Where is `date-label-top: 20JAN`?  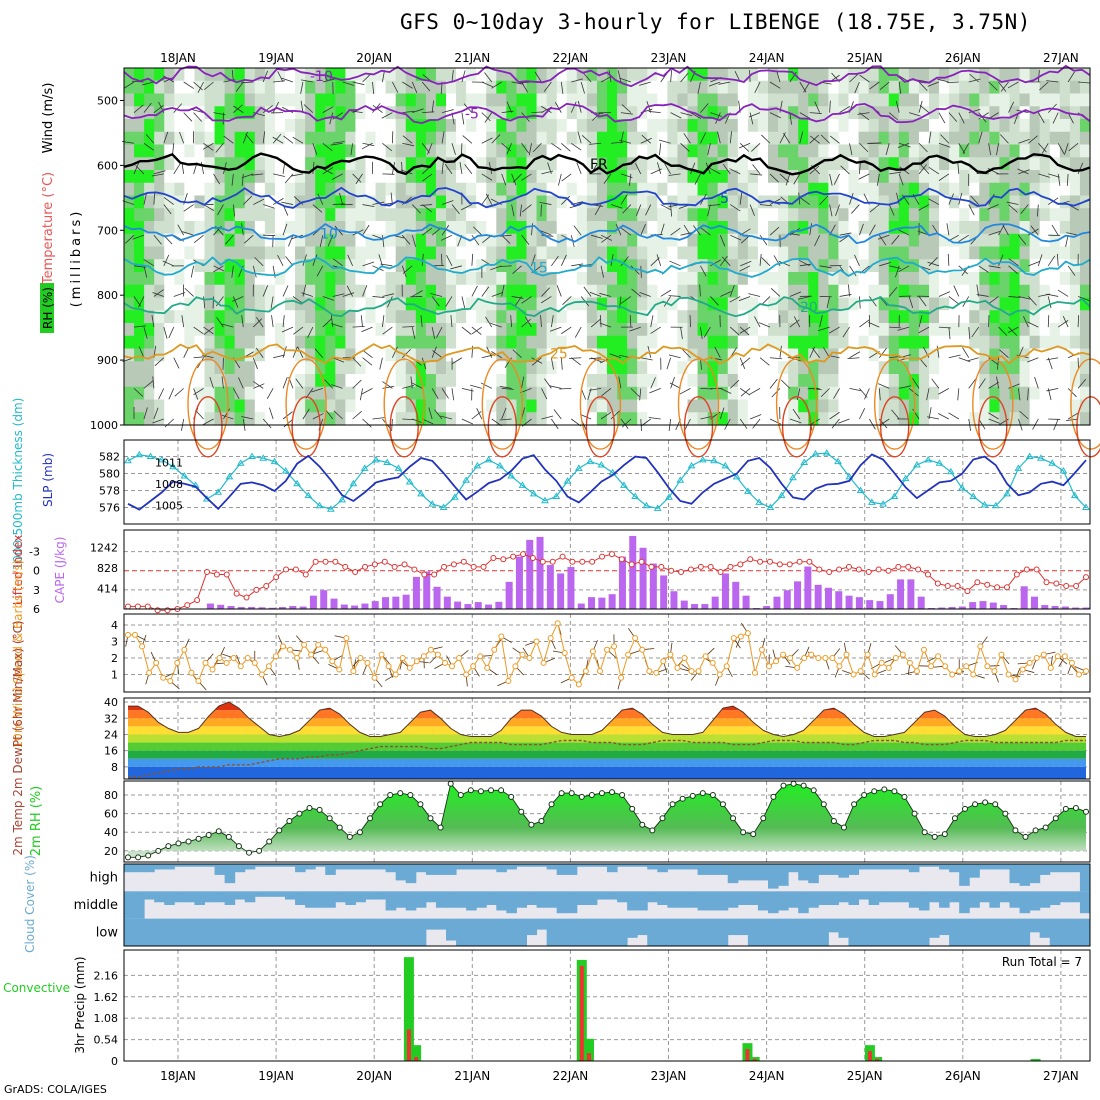 date-label-top: 20JAN is located at coordinates (374, 58).